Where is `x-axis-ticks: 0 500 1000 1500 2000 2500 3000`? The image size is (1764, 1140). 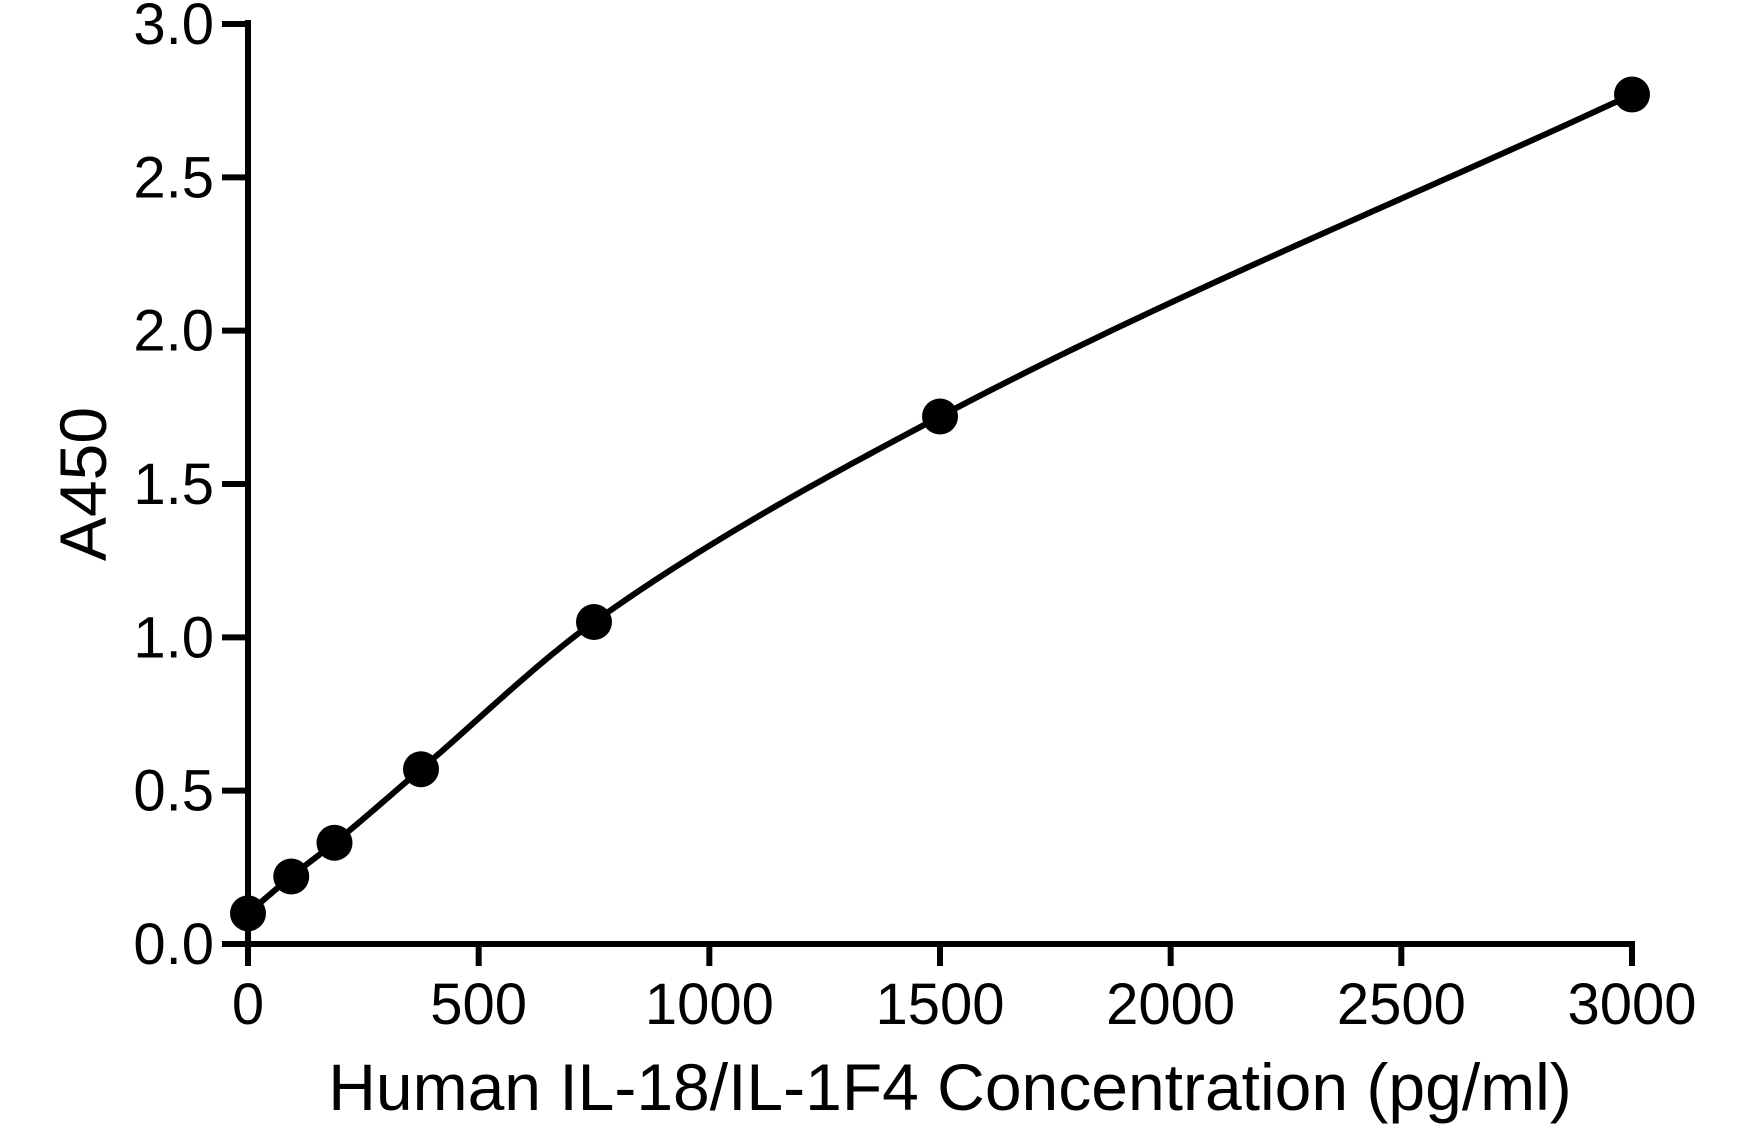 x-axis-ticks: 0 500 1000 1500 2000 2500 3000 is located at coordinates (964, 990).